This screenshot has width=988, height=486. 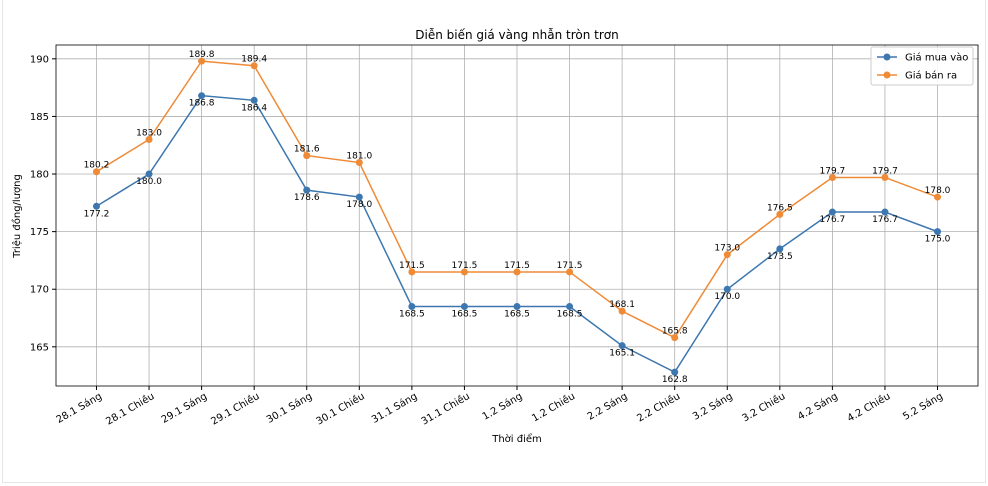 I want to click on y-tick-label: 190, so click(x=39, y=59).